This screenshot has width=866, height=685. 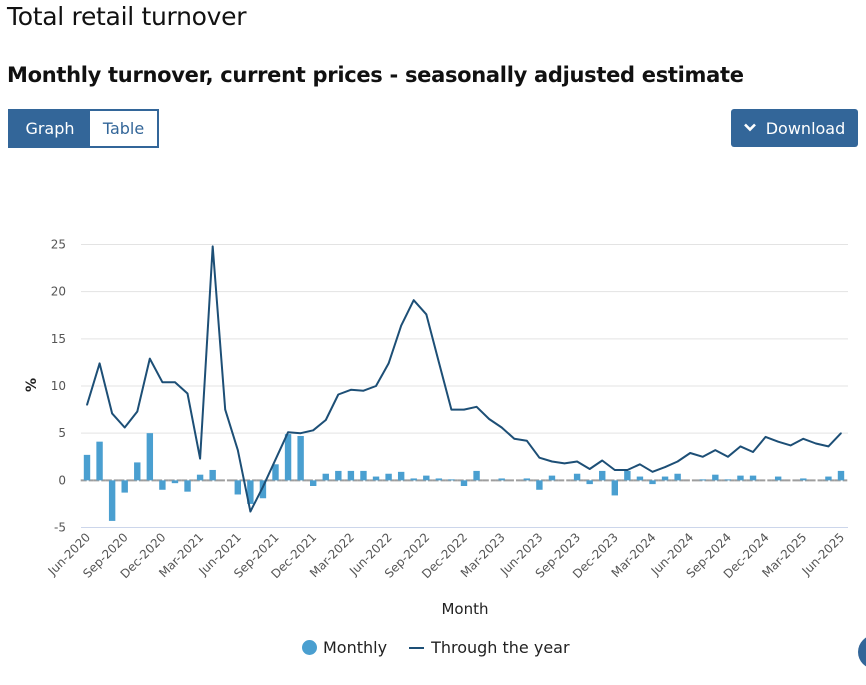 What do you see at coordinates (862, 652) in the screenshot?
I see `back-to-top-button` at bounding box center [862, 652].